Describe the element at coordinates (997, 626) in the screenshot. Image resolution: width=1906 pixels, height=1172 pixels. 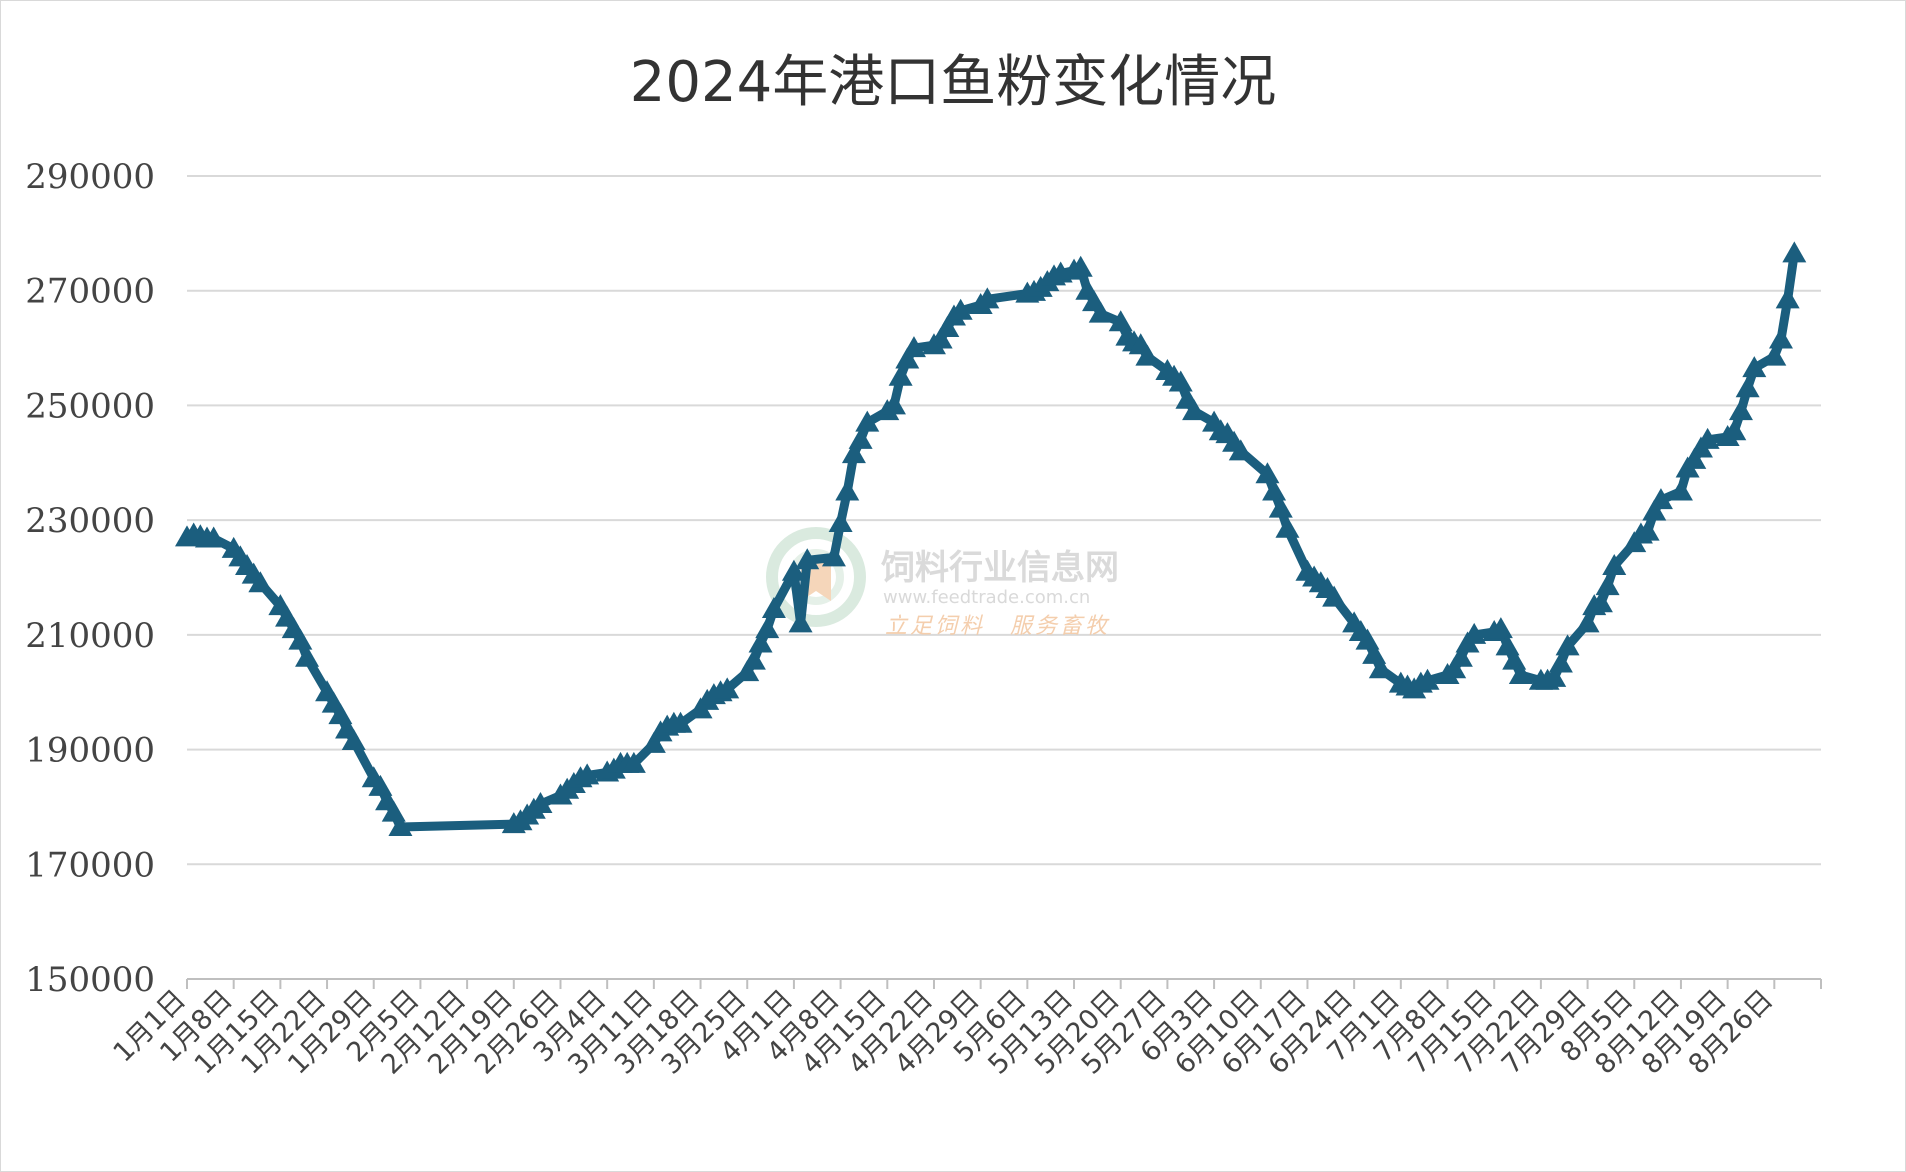
I see `watermark-slogan: 立足饲料 服务畜牧` at that location.